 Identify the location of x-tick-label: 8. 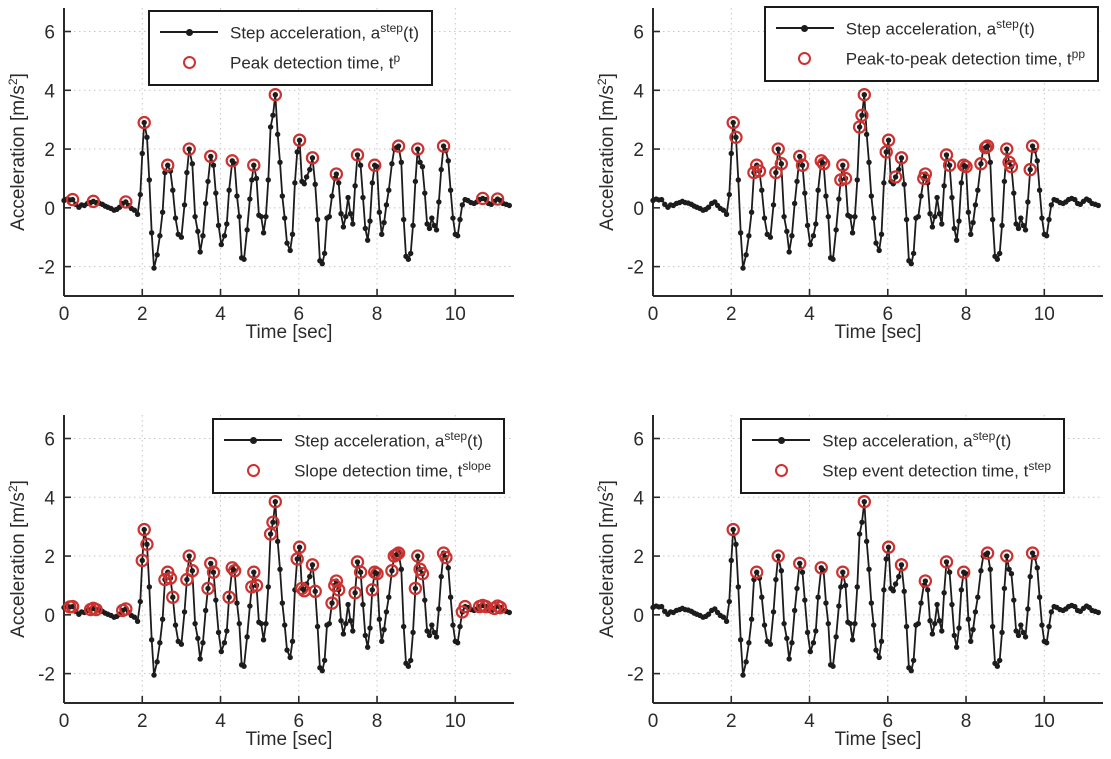
(377, 314).